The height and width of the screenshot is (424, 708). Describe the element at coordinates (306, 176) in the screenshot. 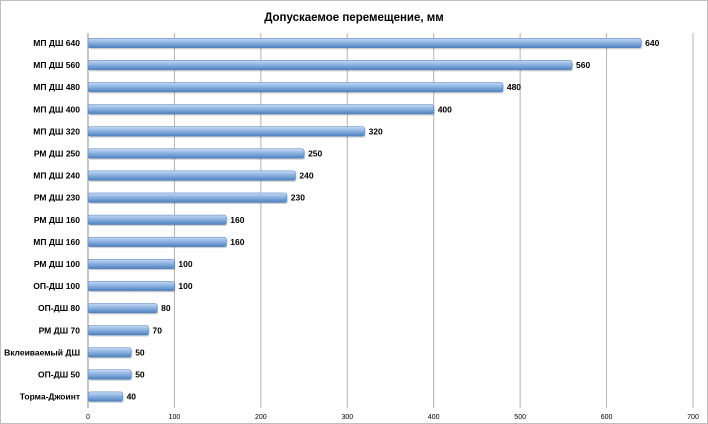

I see `data-label: 240` at that location.